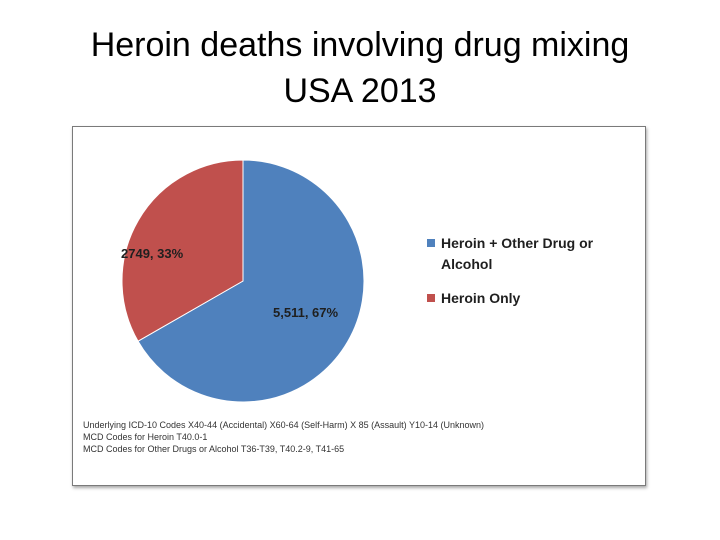  Describe the element at coordinates (305, 312) in the screenshot. I see `data-label-heroin-other: 5,511, 67%` at that location.